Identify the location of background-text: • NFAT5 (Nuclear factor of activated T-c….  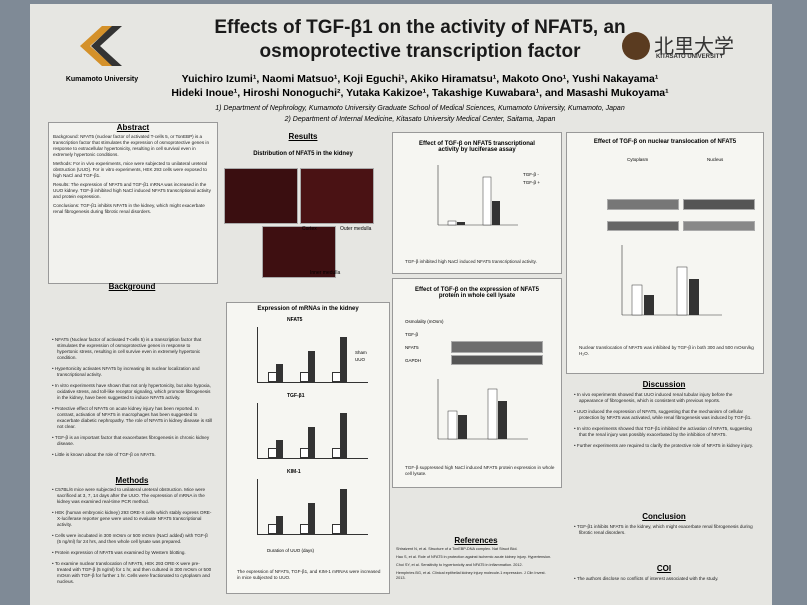
(132, 400).